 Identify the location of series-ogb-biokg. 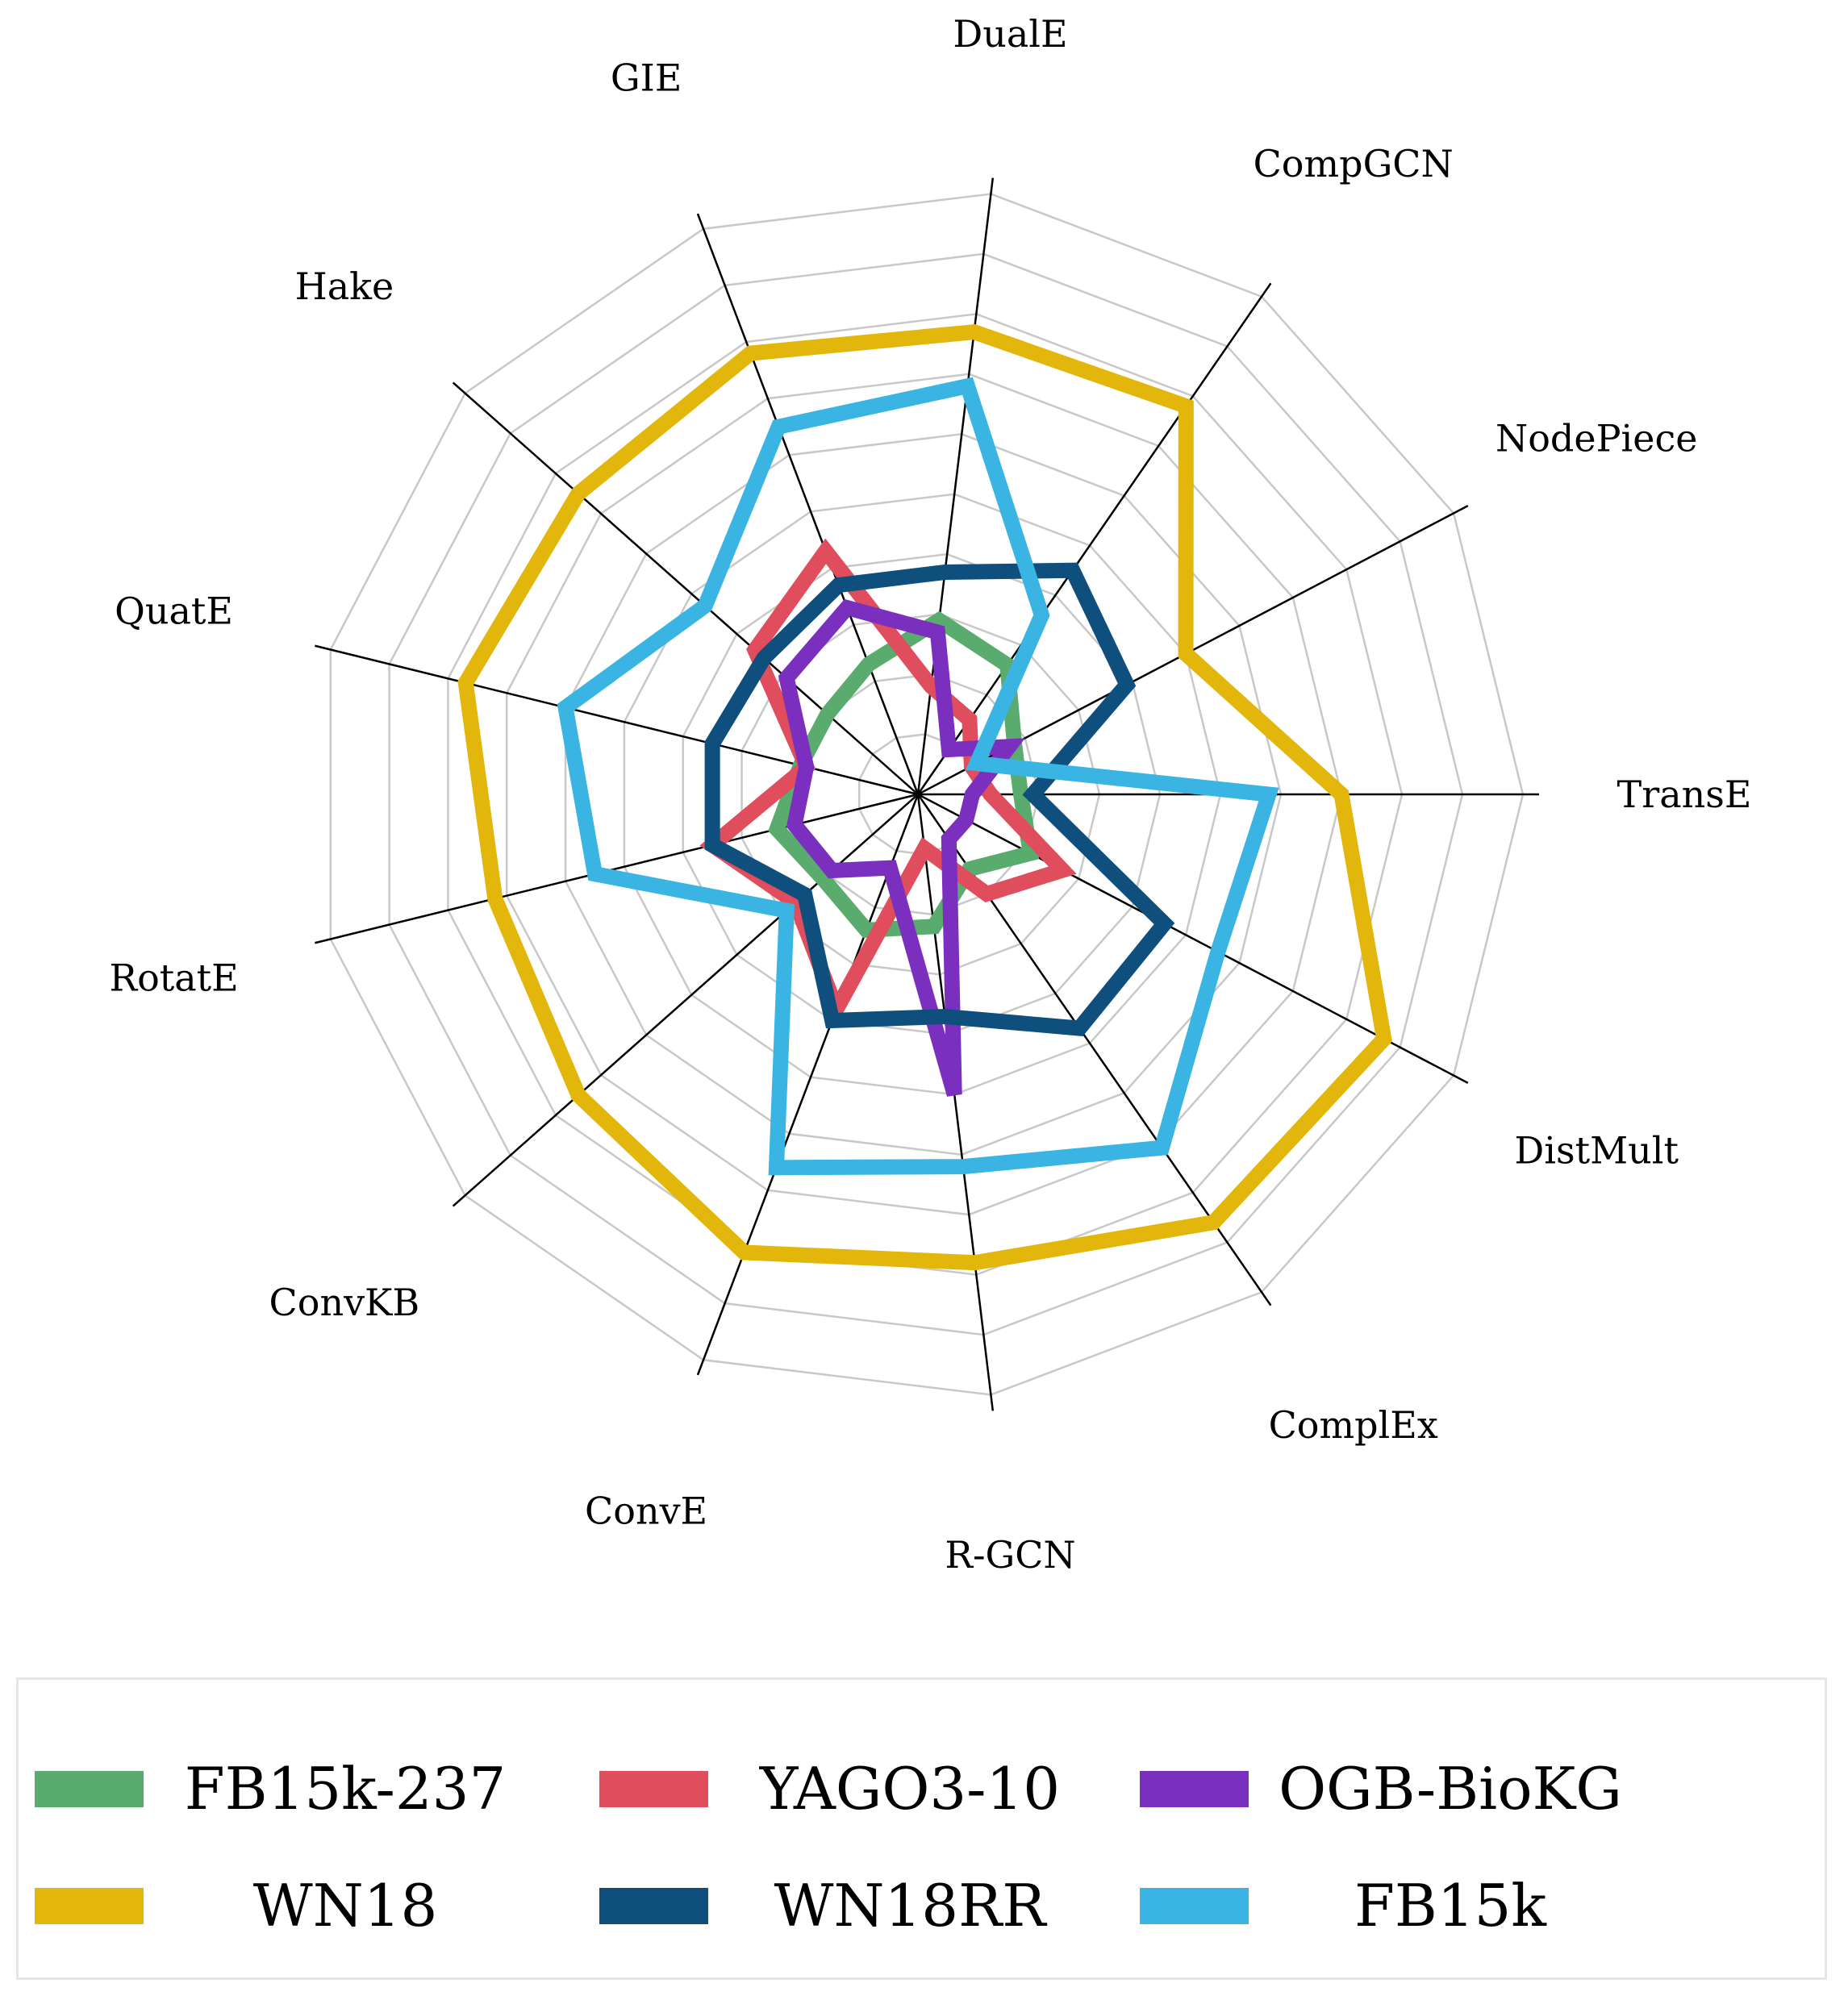
(901, 847).